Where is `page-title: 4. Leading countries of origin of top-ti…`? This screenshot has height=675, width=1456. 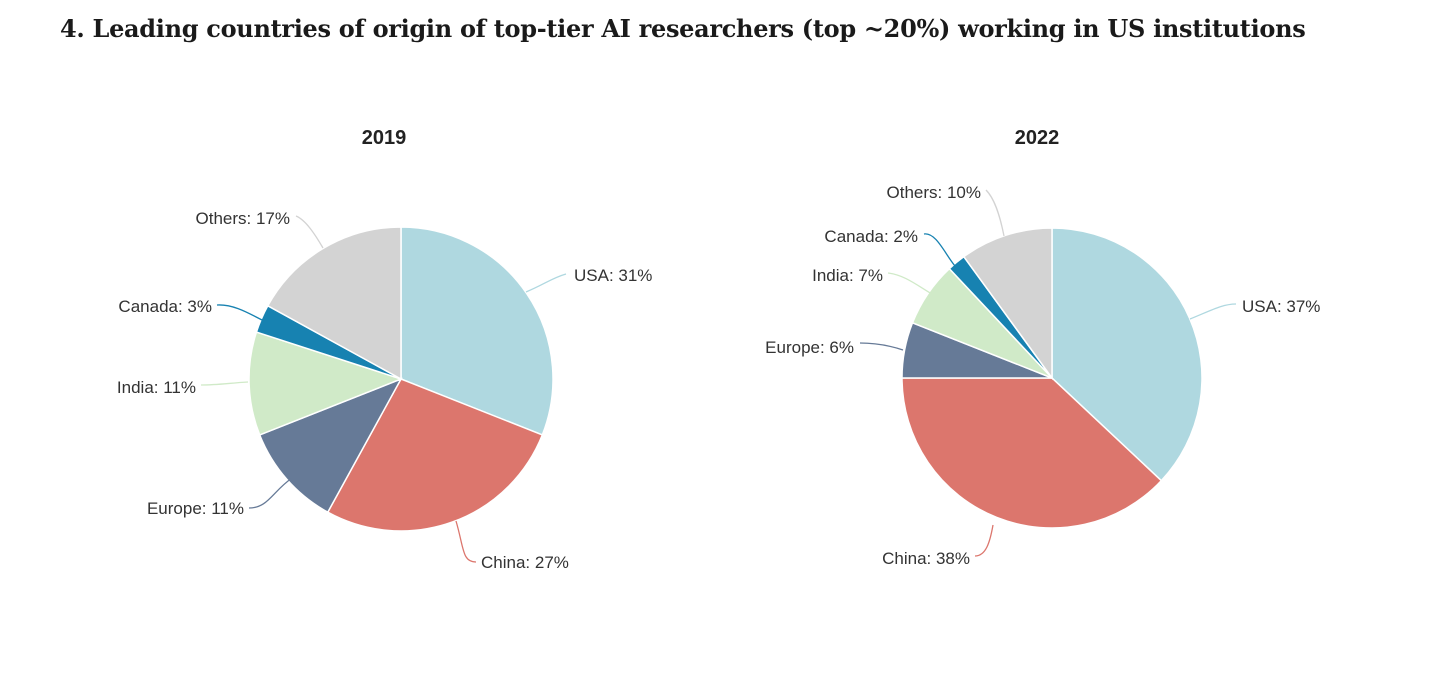
page-title: 4. Leading countries of origin of top-ti… is located at coordinates (683, 28).